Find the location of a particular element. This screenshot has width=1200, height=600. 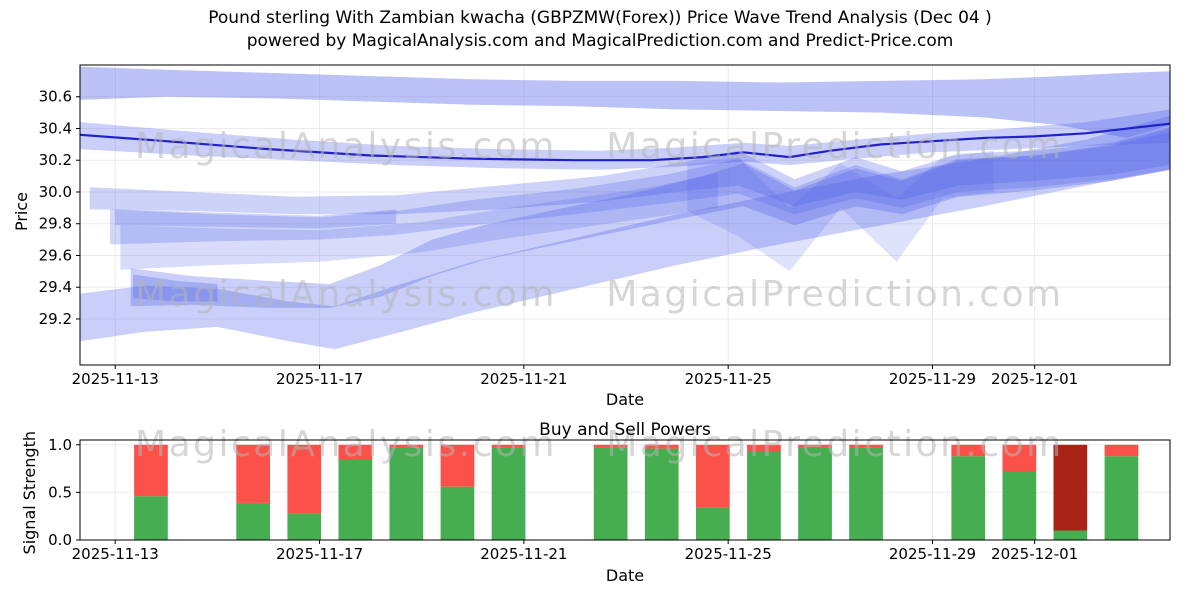

price-axis-label: Price is located at coordinates (21, 212).